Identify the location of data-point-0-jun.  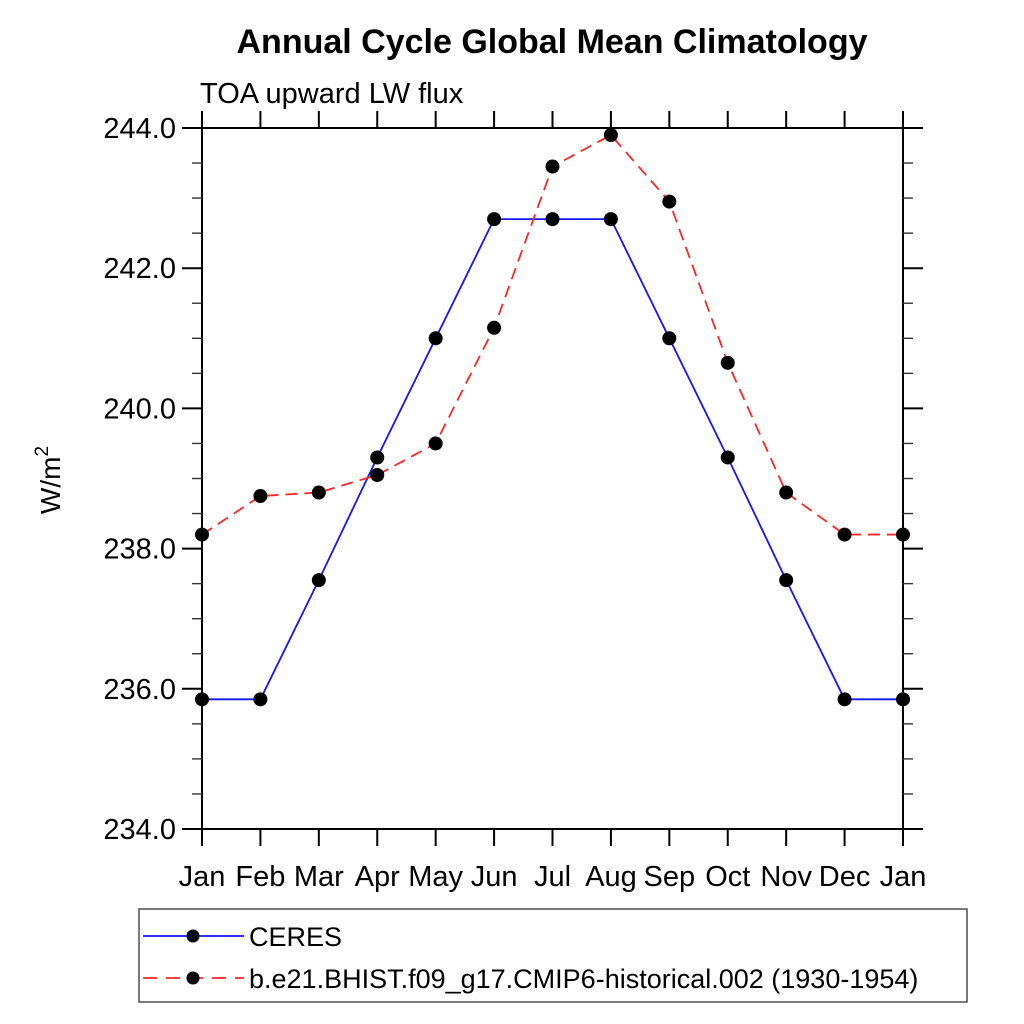
(494, 219).